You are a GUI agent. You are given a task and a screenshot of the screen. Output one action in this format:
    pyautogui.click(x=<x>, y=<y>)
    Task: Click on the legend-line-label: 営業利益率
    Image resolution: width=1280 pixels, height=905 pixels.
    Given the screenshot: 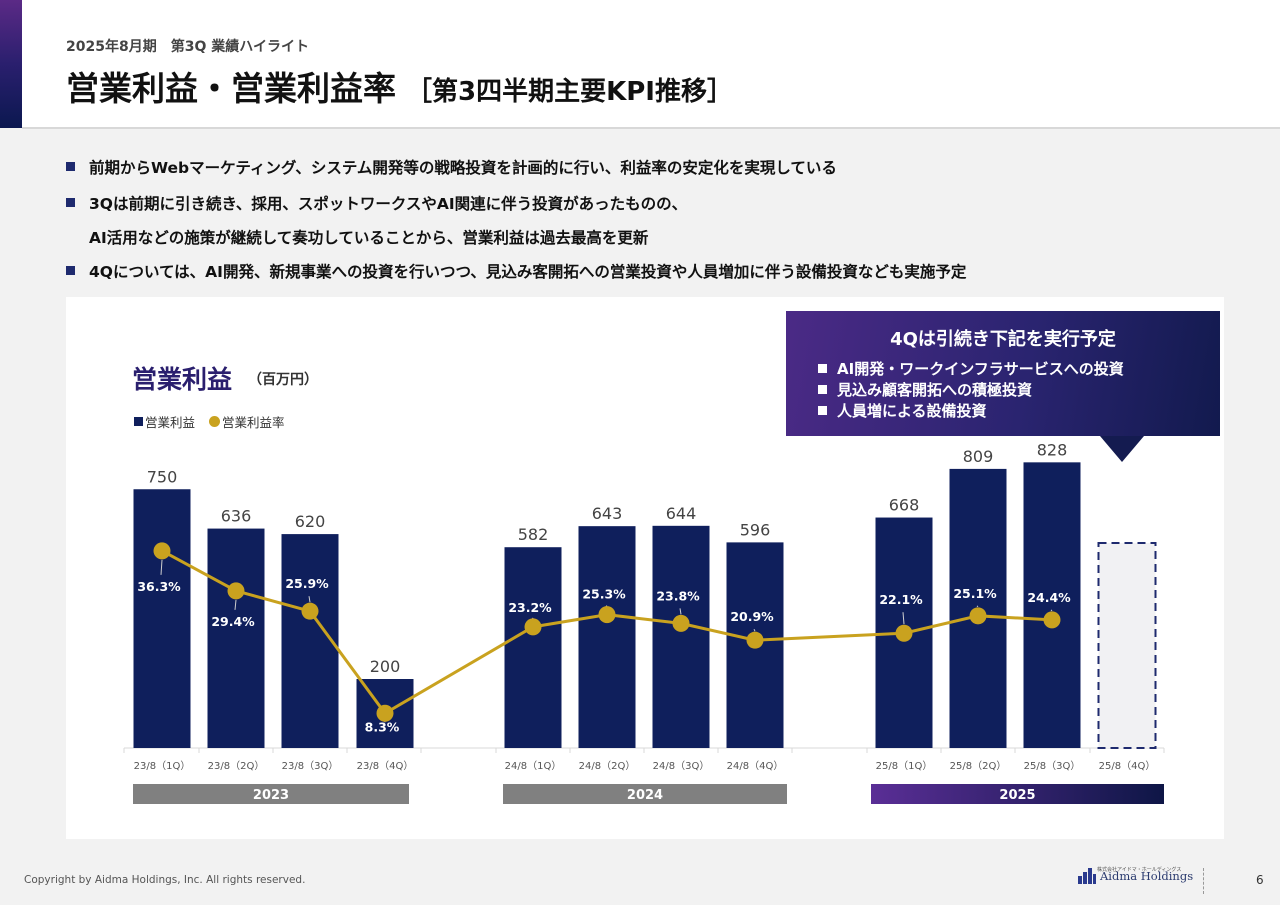 What is the action you would take?
    pyautogui.click(x=253, y=422)
    